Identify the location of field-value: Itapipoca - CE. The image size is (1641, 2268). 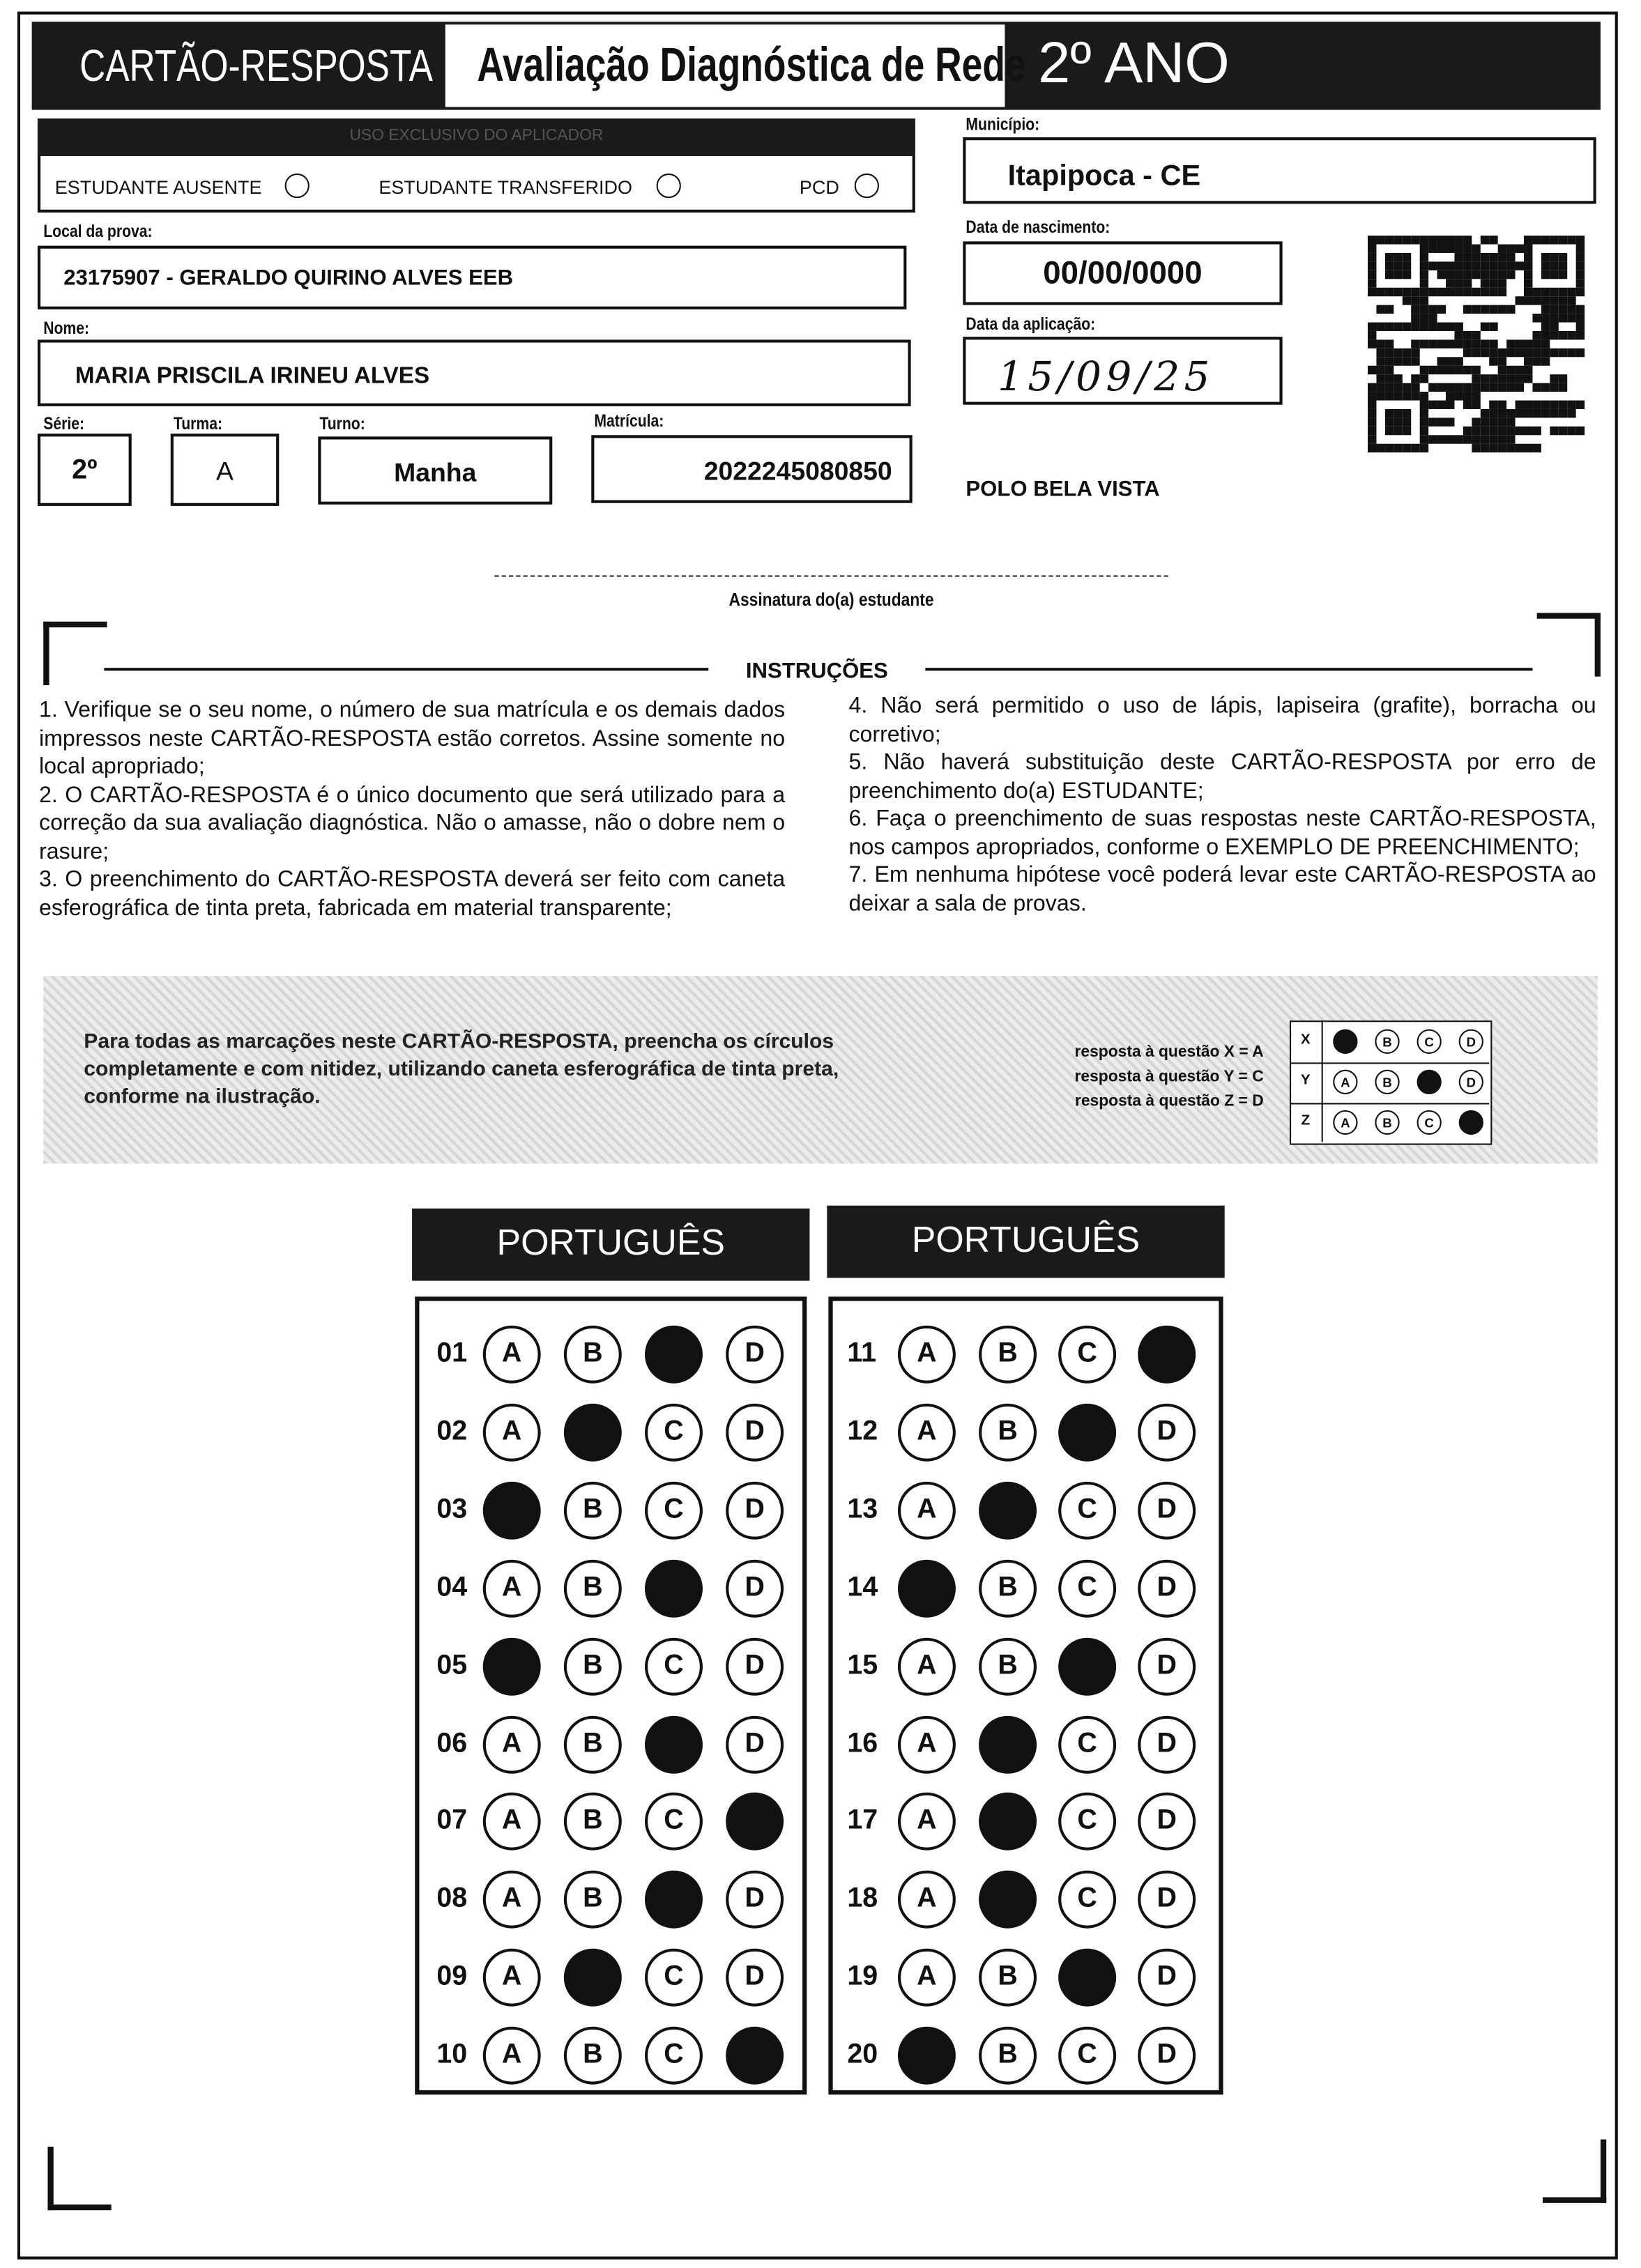
(1104, 176).